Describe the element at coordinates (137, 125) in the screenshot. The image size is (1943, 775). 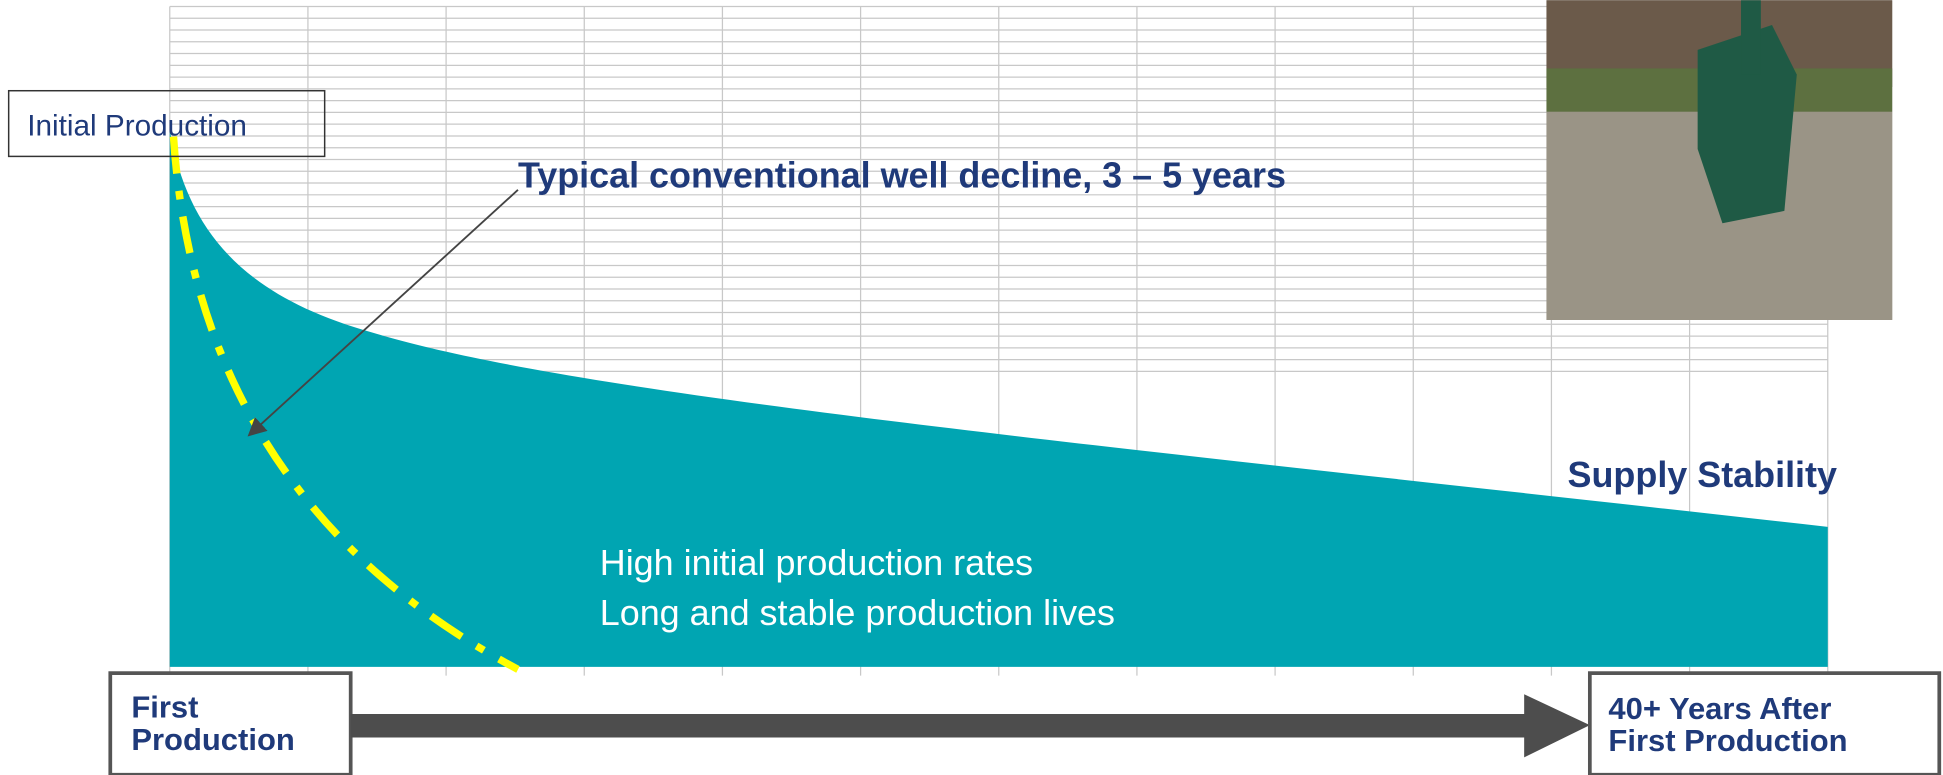
I see `initial-production-label: Initial Production` at that location.